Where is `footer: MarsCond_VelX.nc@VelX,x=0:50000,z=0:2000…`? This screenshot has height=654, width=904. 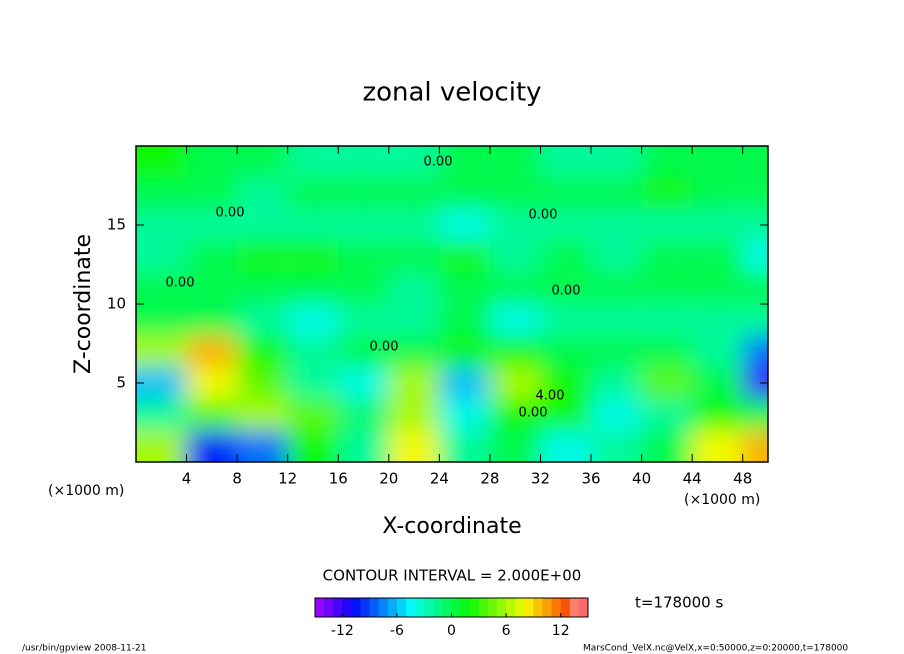
footer: MarsCond_VelX.nc@VelX,x=0:50000,z=0:2000… is located at coordinates (715, 649).